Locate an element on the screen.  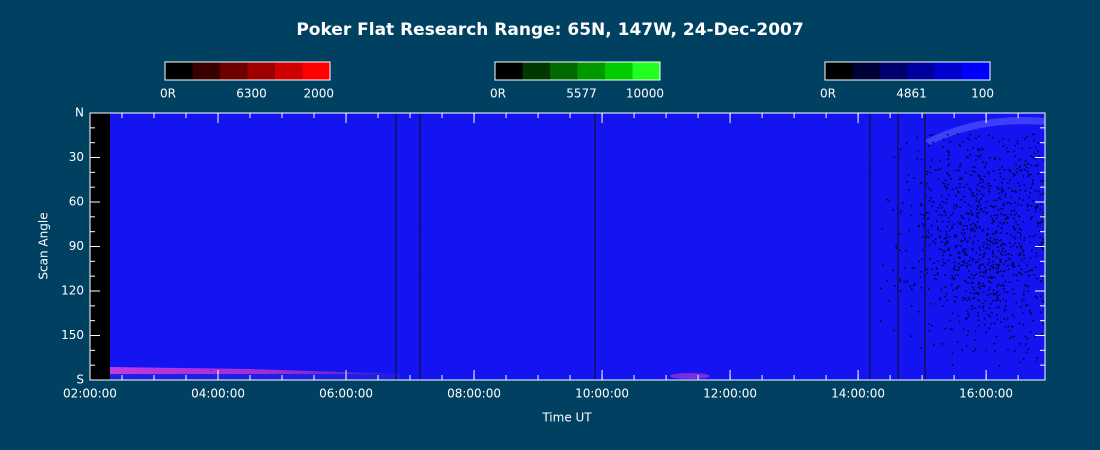
y-axis-label: Scan Angle is located at coordinates (44, 245).